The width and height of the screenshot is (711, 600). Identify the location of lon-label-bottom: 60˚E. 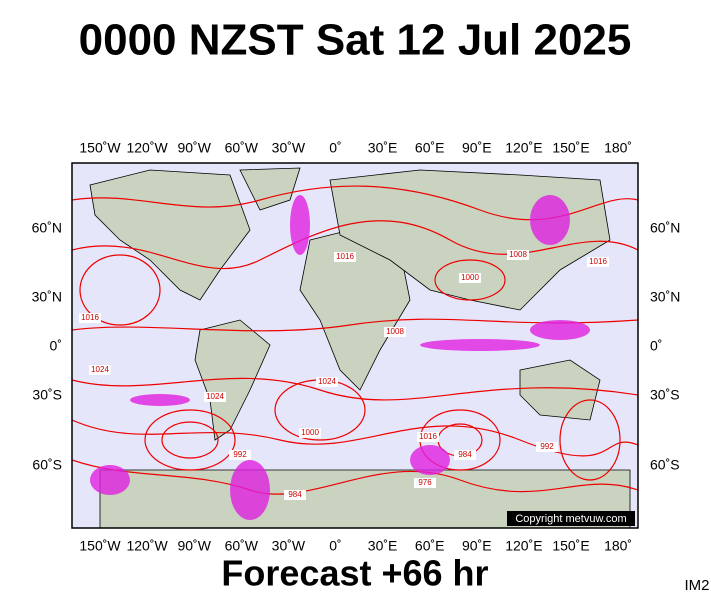
(430, 546).